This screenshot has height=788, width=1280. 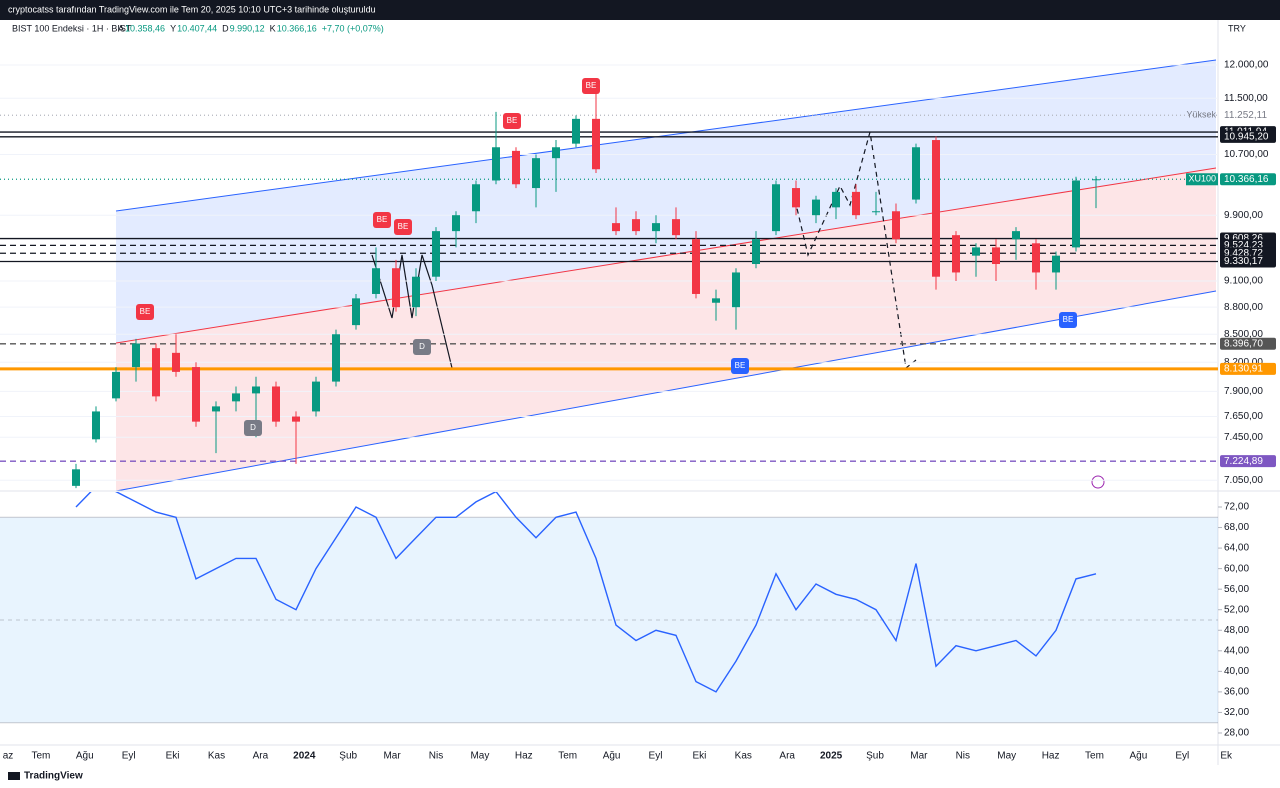 I want to click on y-tick-label: 28,00, so click(x=1236, y=733).